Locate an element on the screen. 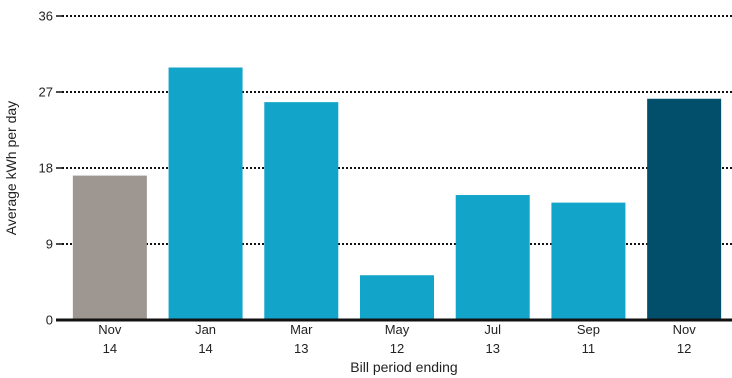 This screenshot has width=732, height=378. x-tick-label-year: 11 is located at coordinates (589, 348).